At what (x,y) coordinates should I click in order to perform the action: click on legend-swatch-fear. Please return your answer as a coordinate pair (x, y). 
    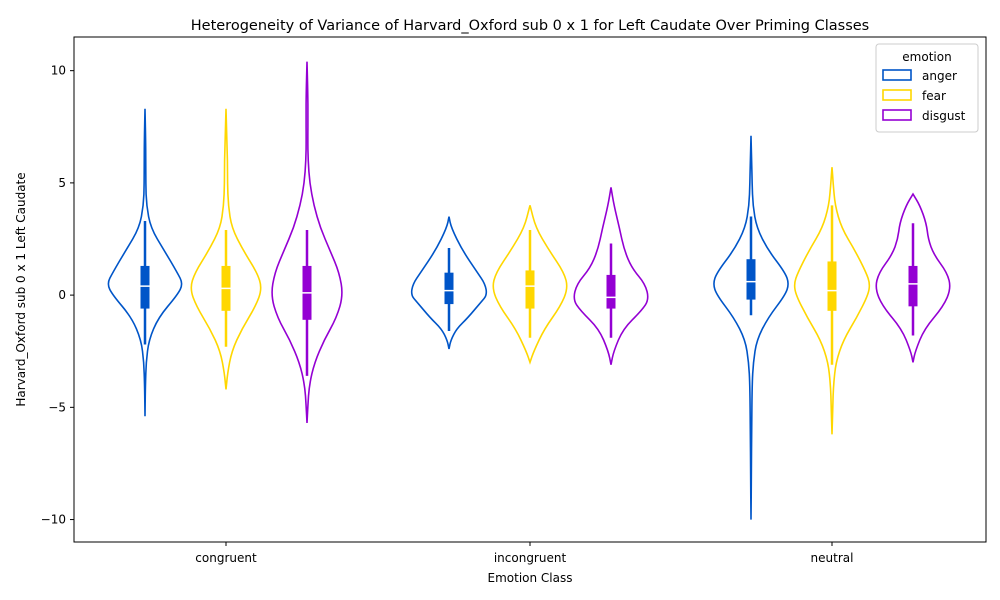
    Looking at the image, I should click on (897, 95).